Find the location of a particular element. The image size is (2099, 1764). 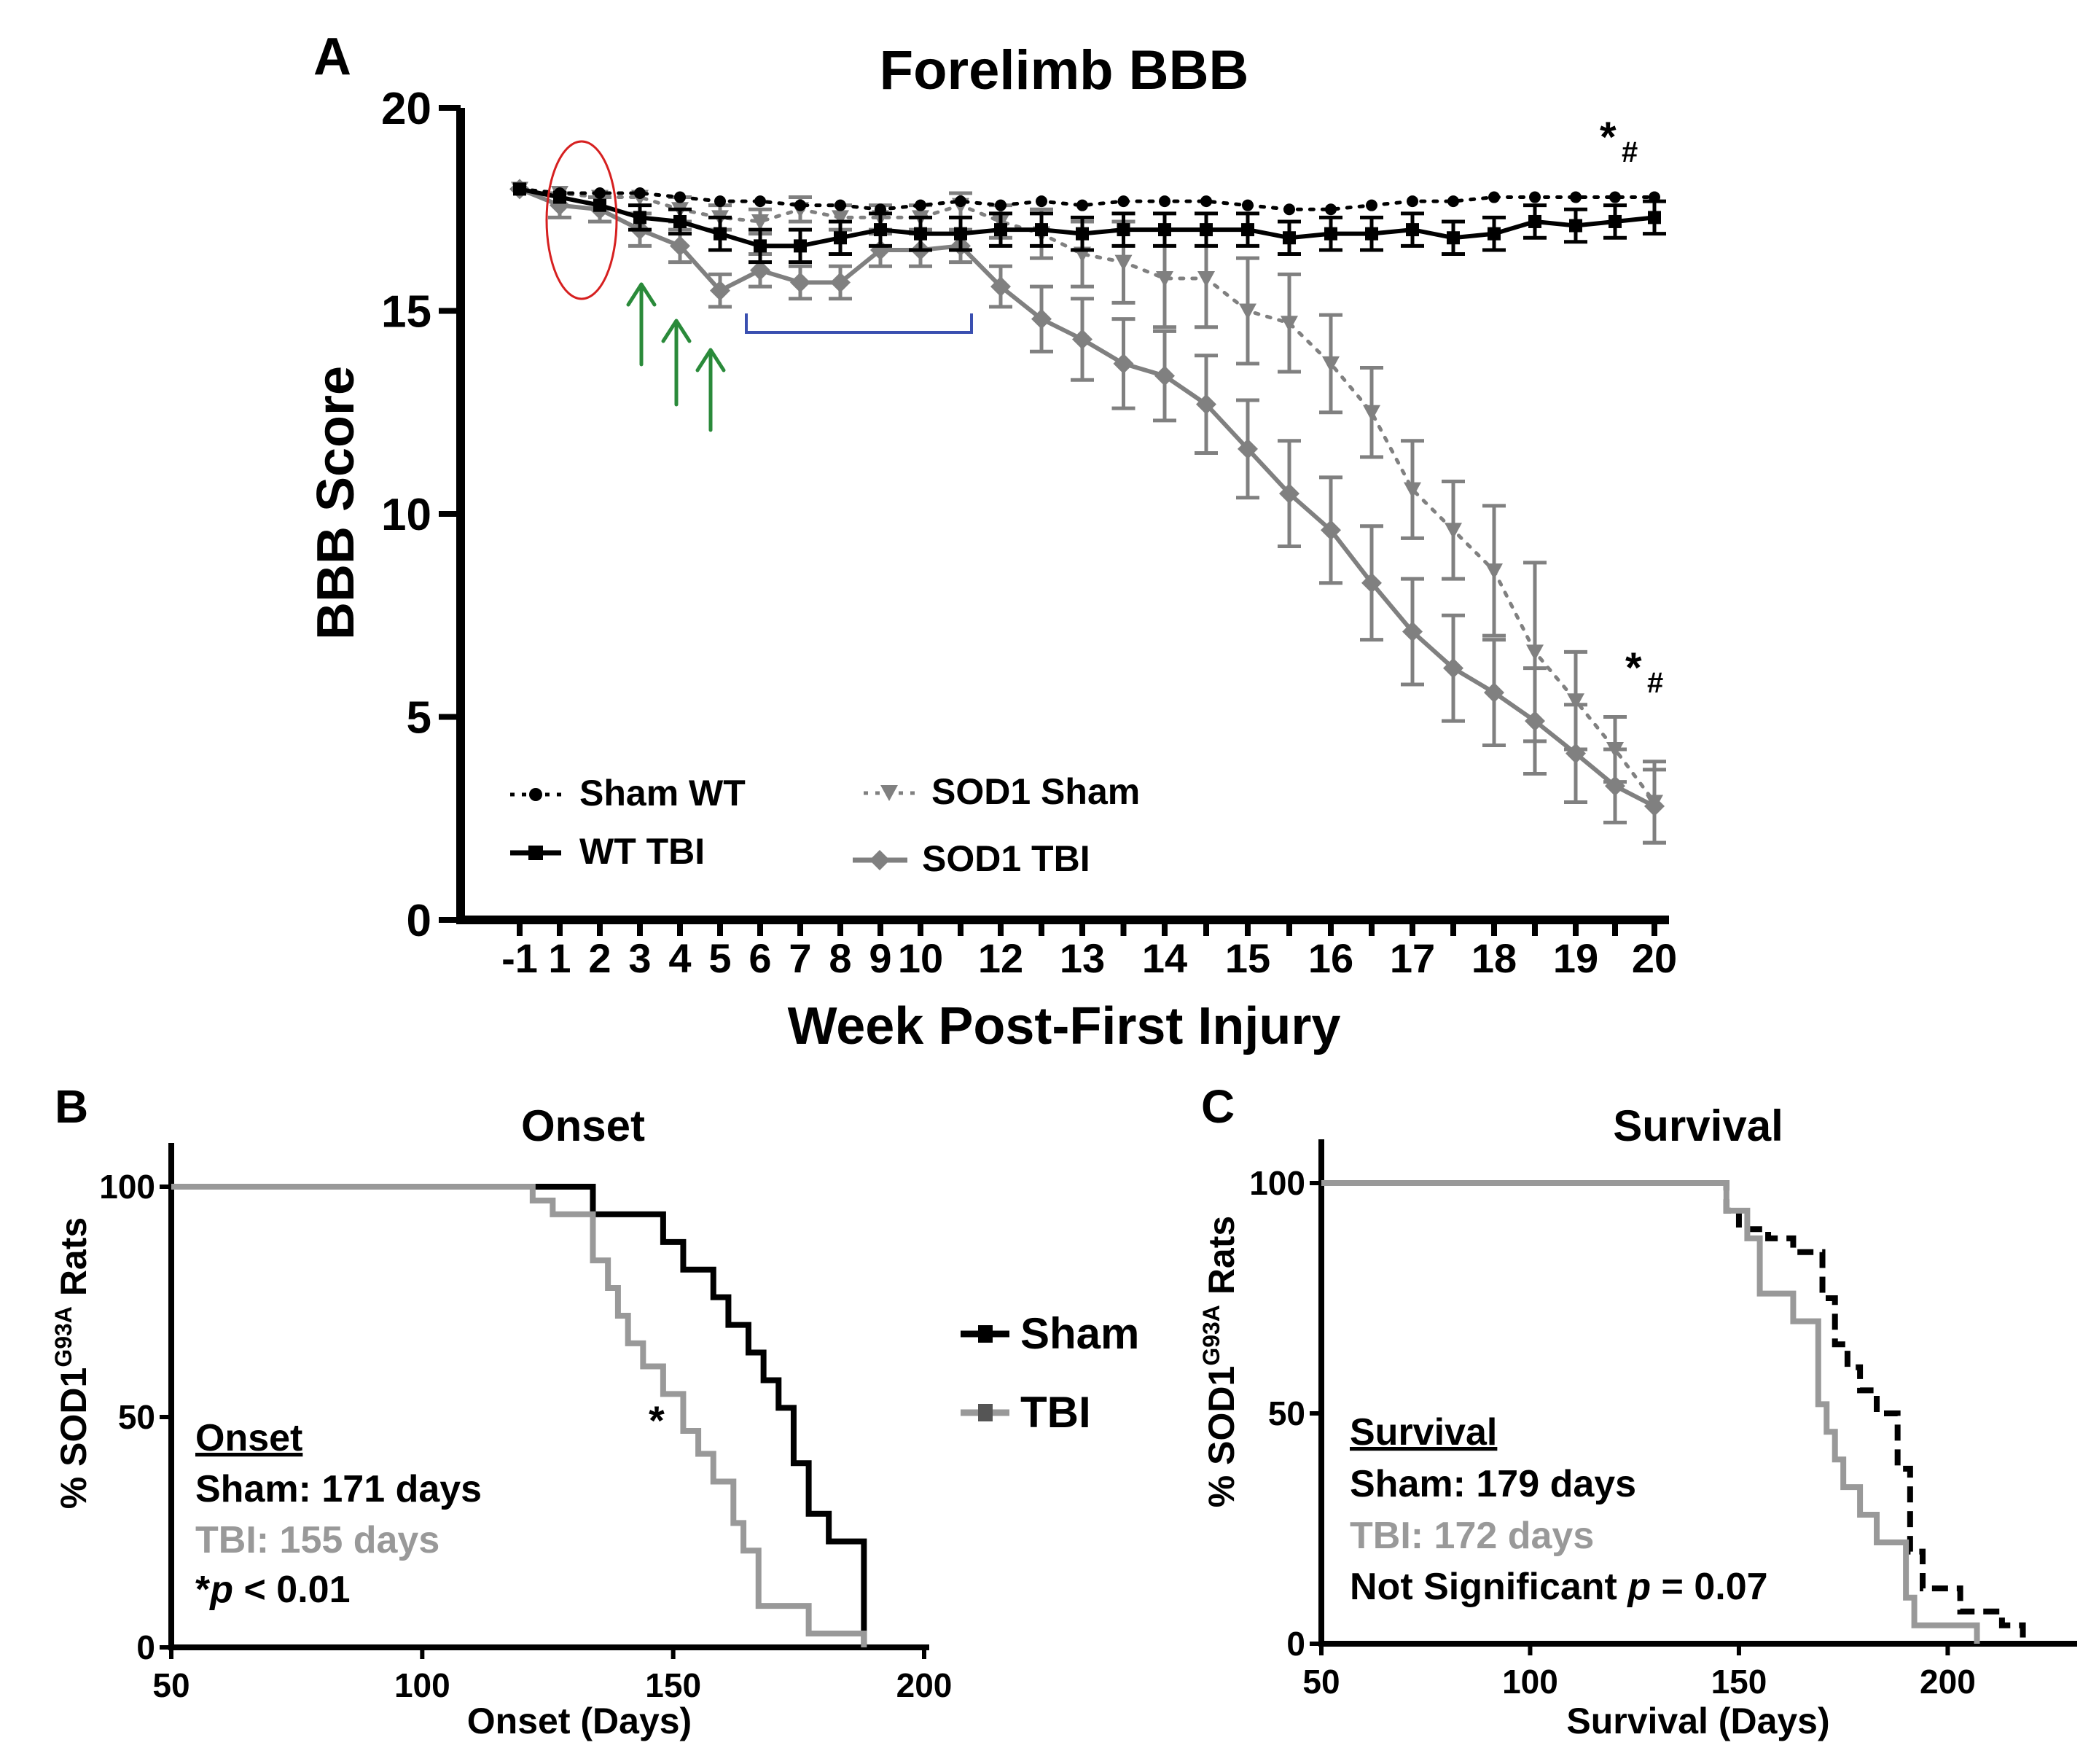

injury-arrows is located at coordinates (676, 357).